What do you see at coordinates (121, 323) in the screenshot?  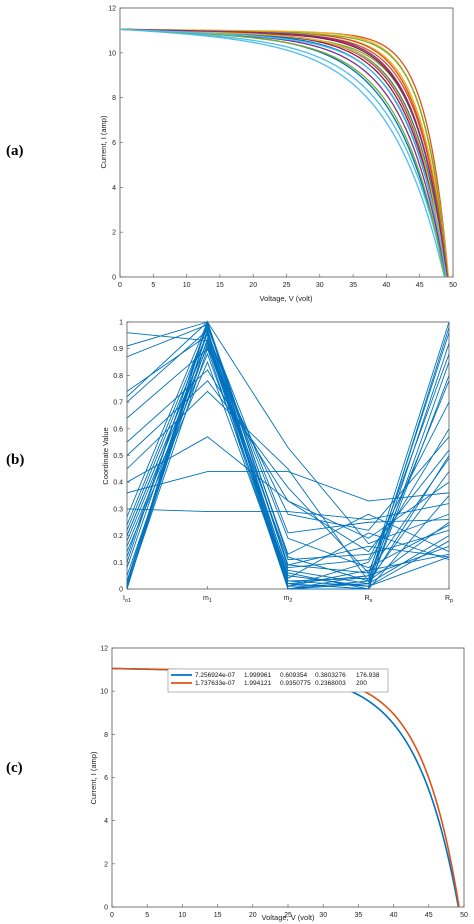 I see `y-tick-label: 1` at bounding box center [121, 323].